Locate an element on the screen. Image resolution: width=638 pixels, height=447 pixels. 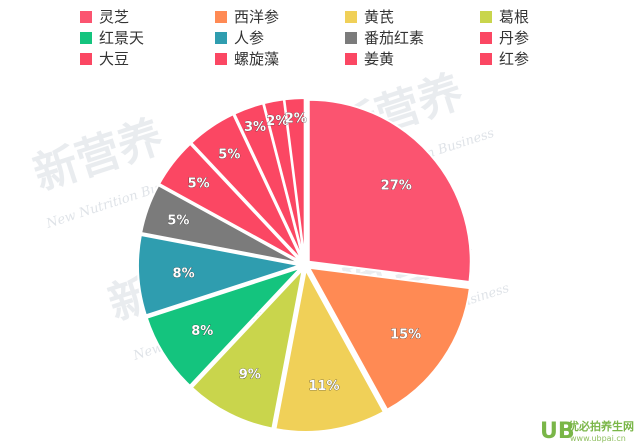
legend-label: 红参 is located at coordinates (514, 59).